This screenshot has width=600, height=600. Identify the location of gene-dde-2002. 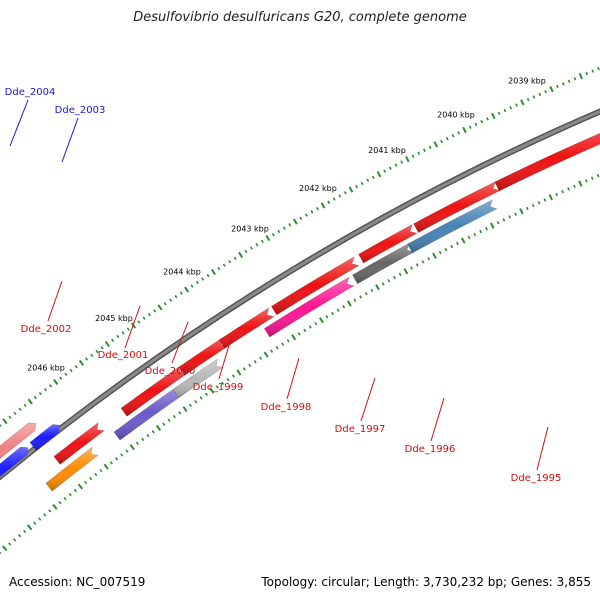
(72, 469).